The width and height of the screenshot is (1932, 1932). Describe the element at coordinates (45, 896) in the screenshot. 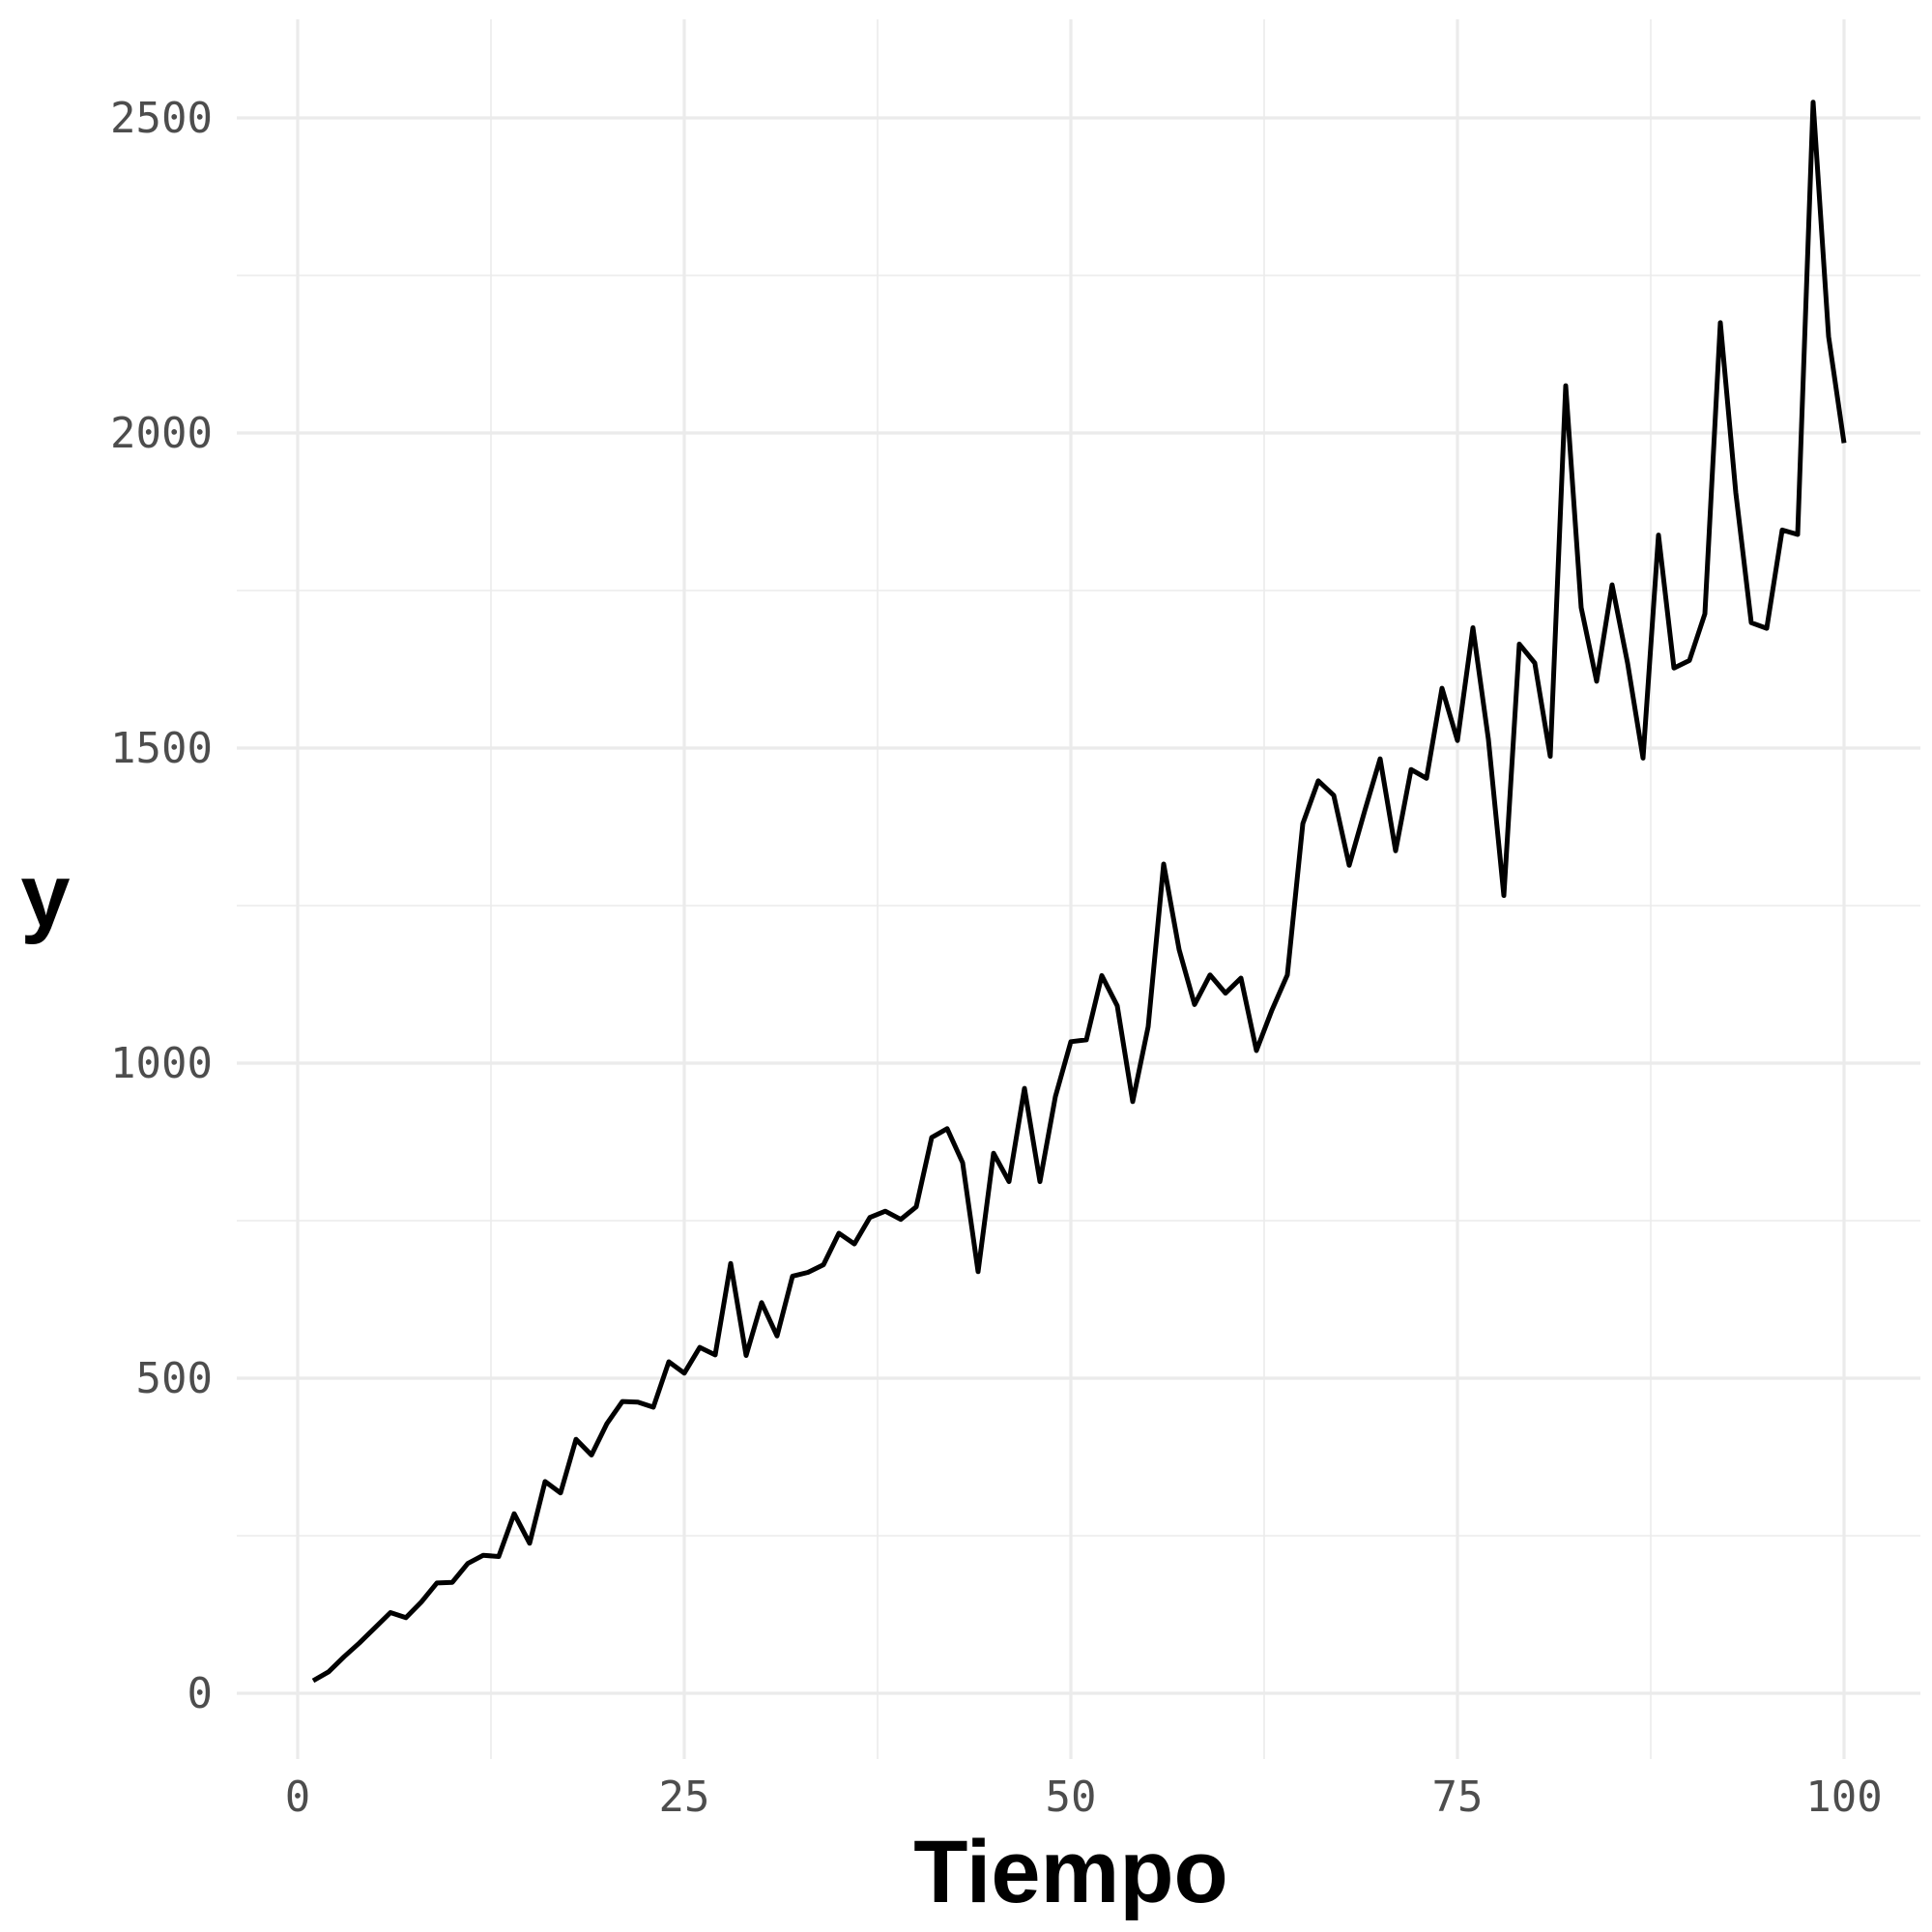

I see `y-axis-title: y` at that location.